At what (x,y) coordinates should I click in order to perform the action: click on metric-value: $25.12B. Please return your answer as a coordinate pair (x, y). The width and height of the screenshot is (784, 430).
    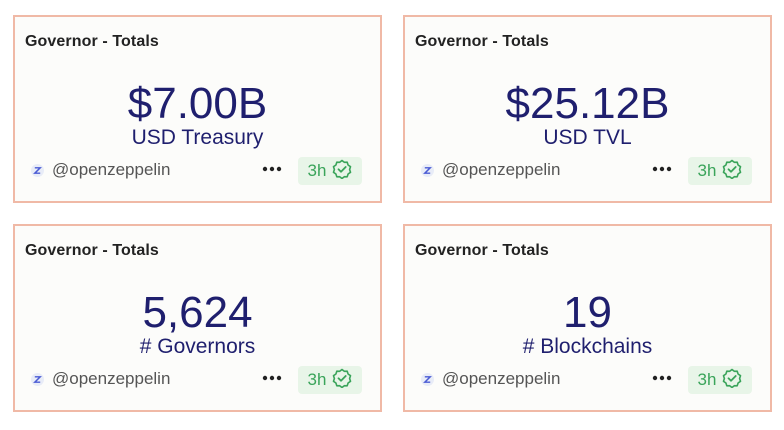
    Looking at the image, I should click on (587, 103).